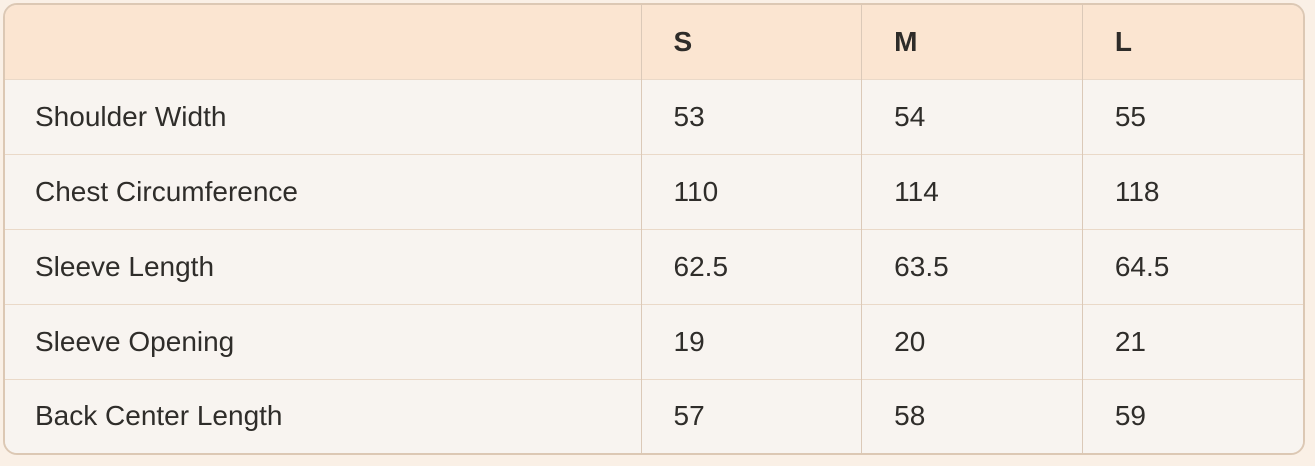 This screenshot has height=466, width=1315. I want to click on cell-value: 54, so click(972, 117).